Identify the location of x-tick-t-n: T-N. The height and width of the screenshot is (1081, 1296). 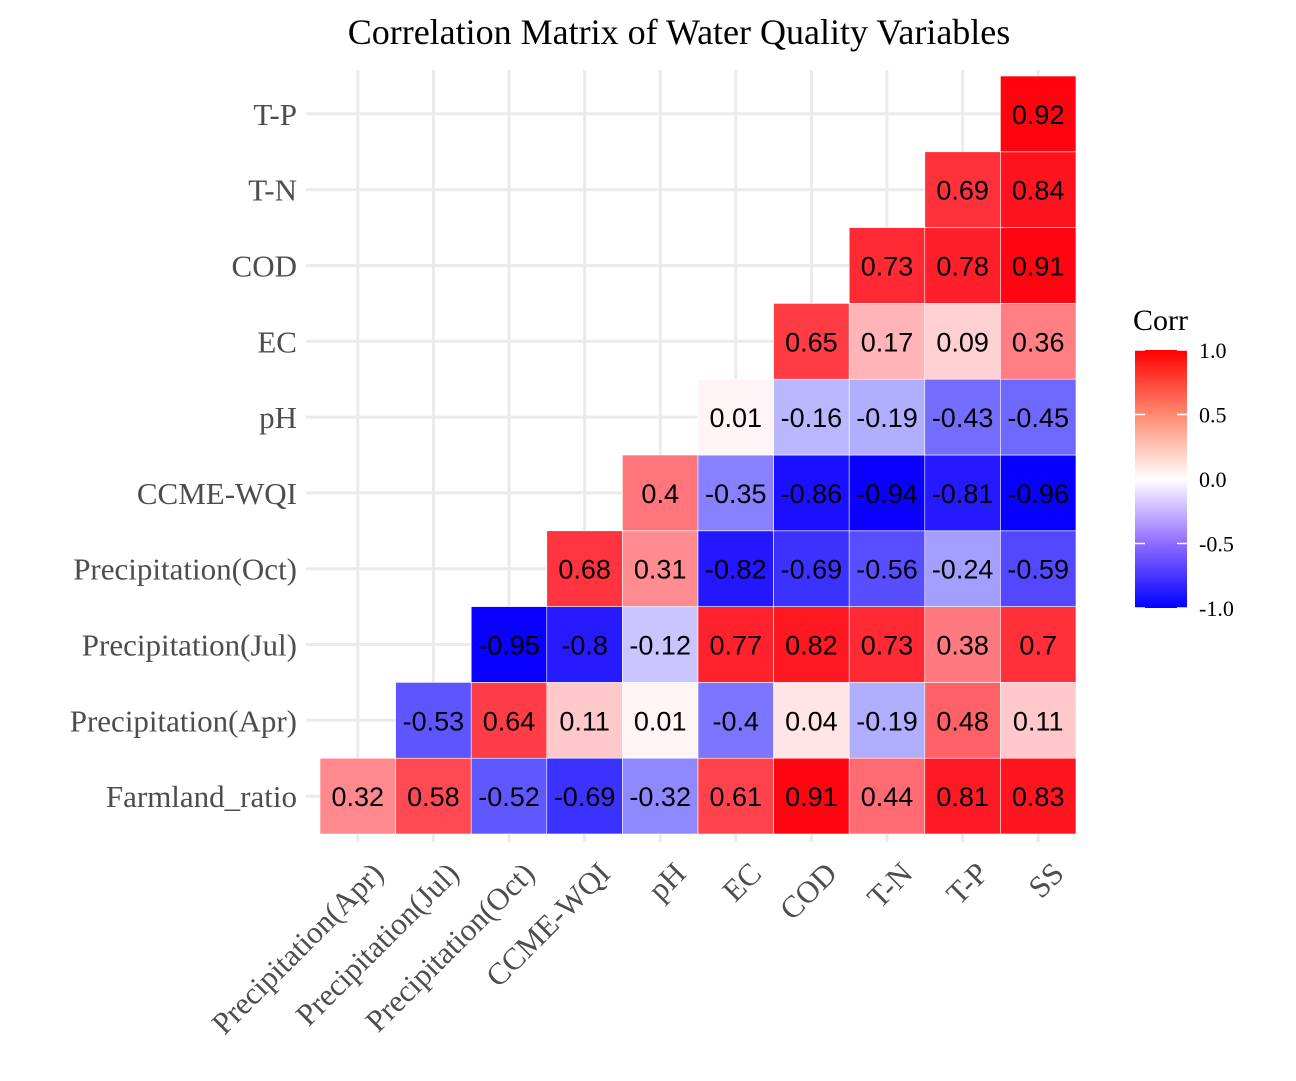
(889, 885).